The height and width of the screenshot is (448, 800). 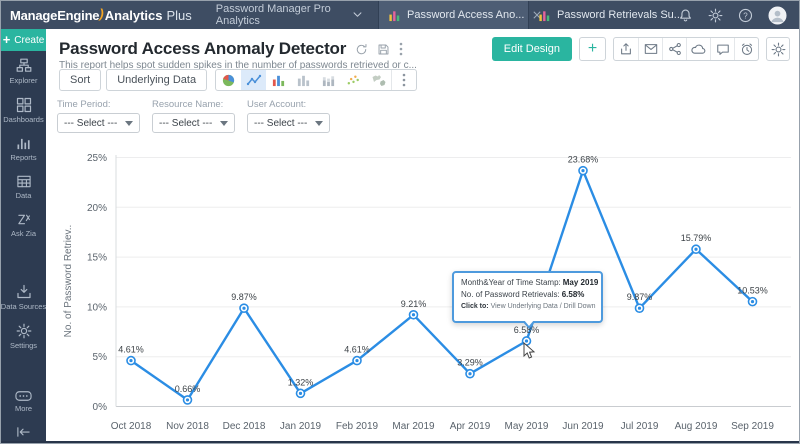 I want to click on chart-type-pie-chart, so click(x=228, y=80).